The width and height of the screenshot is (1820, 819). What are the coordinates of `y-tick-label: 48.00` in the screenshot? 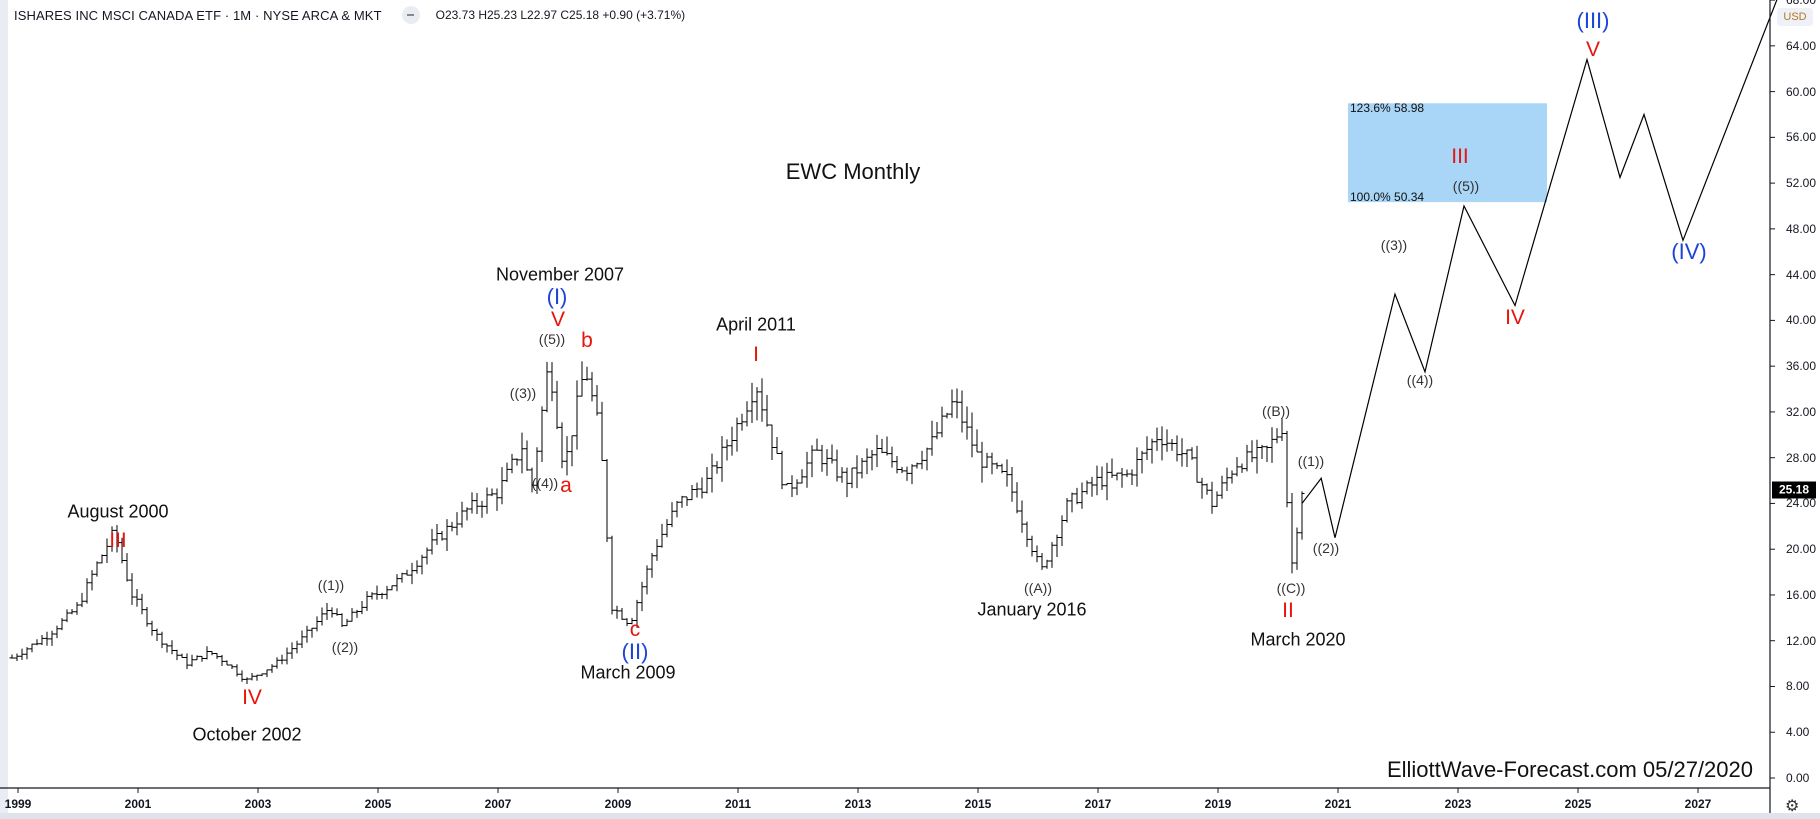 It's located at (1801, 228).